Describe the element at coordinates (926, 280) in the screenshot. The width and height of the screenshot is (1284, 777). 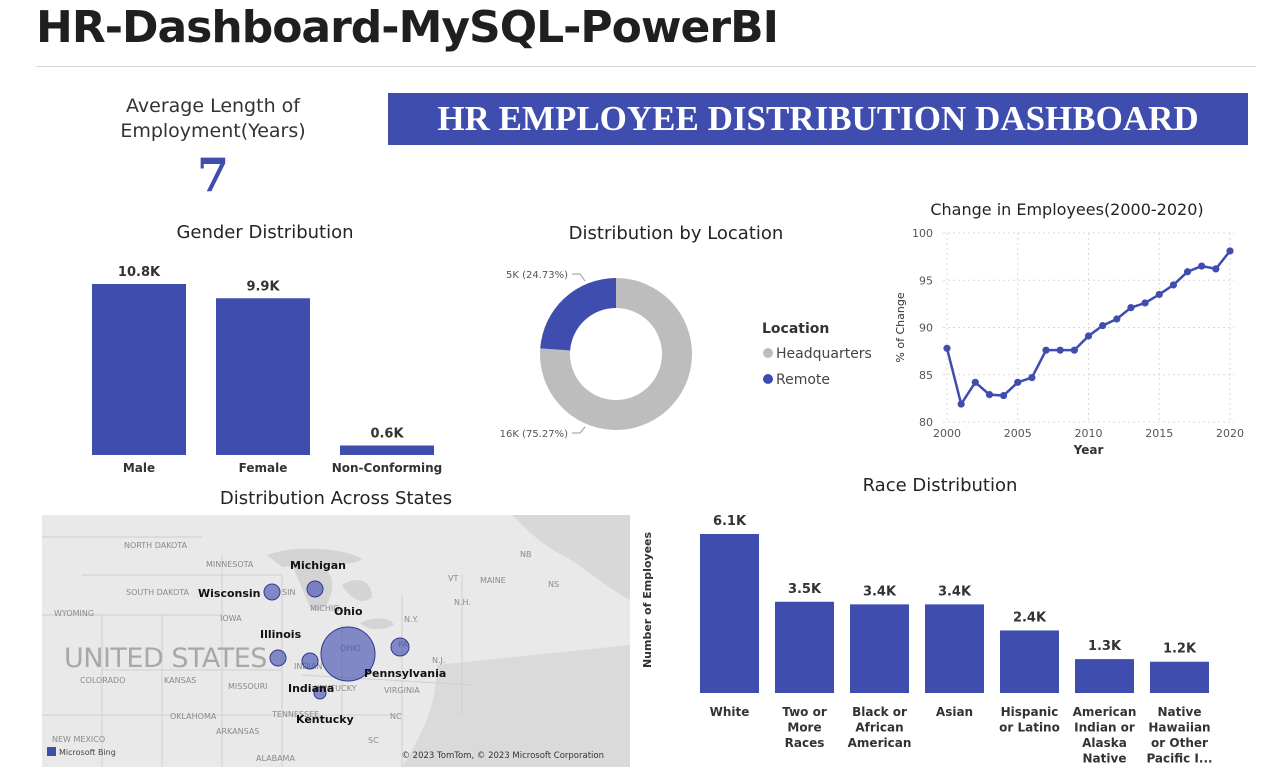
I see `y-tick-label: 95` at that location.